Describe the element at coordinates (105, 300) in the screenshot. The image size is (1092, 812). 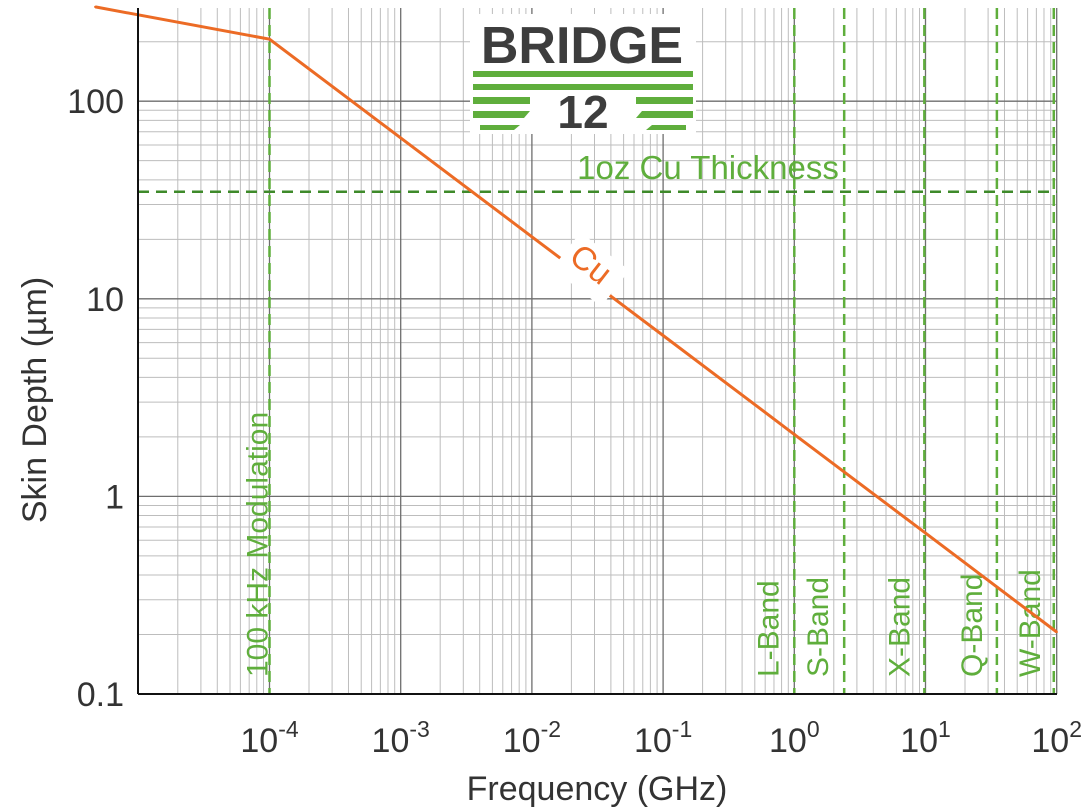
I see `y-tick-label: 10` at that location.